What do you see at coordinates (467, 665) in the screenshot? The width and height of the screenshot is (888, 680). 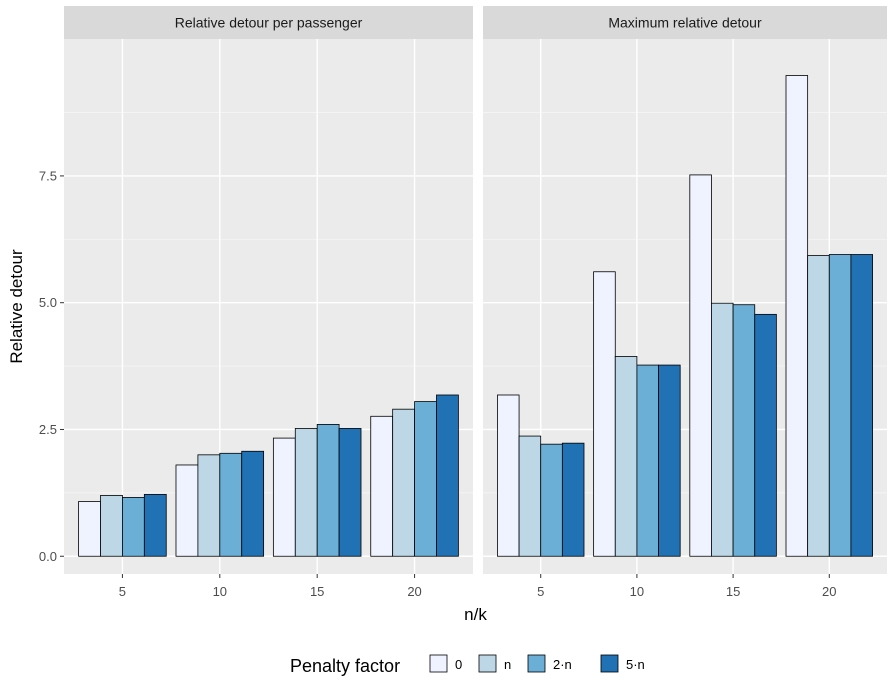 I see `legend: Penalty factor 0 n 2·n 5·n` at bounding box center [467, 665].